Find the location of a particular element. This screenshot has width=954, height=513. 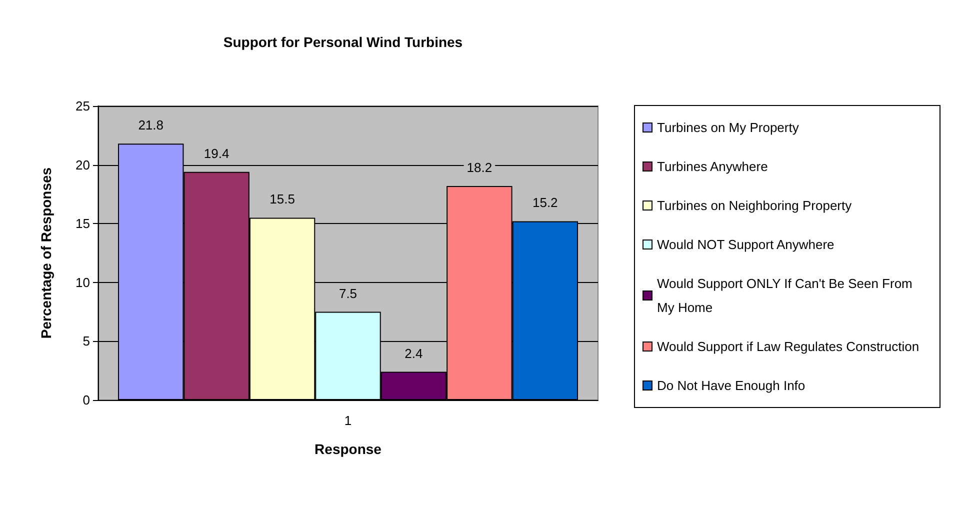

data-label: 2.4 is located at coordinates (413, 353).